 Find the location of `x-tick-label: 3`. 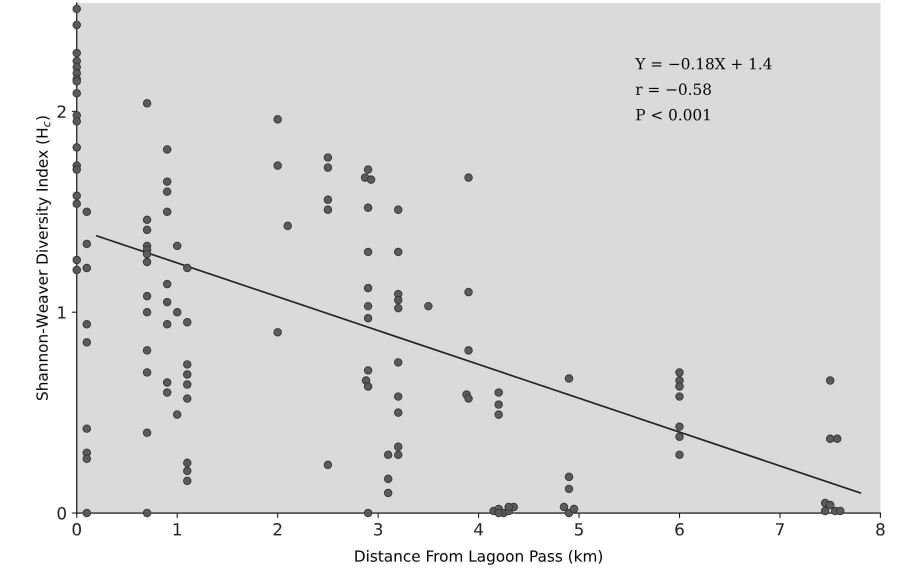

x-tick-label: 3 is located at coordinates (378, 529).